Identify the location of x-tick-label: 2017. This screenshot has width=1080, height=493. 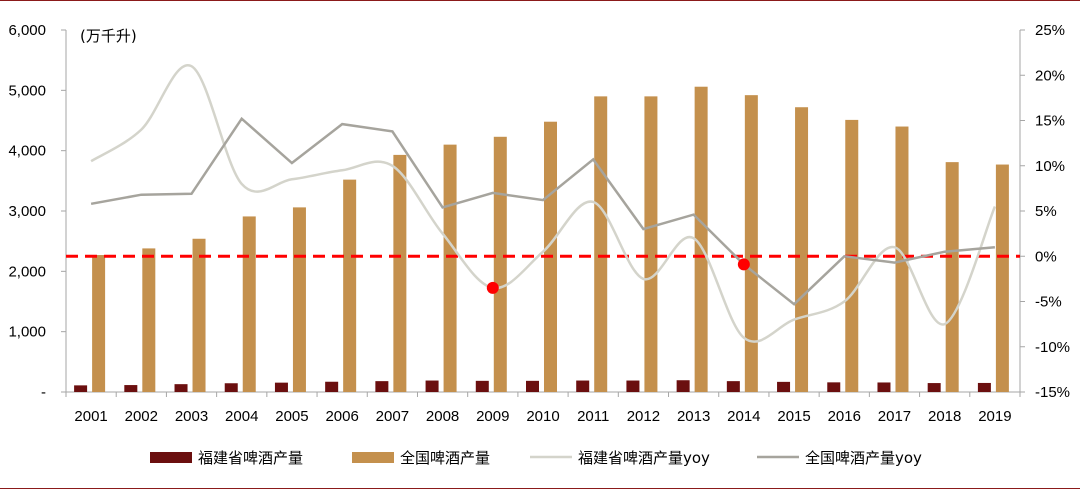
(894, 416).